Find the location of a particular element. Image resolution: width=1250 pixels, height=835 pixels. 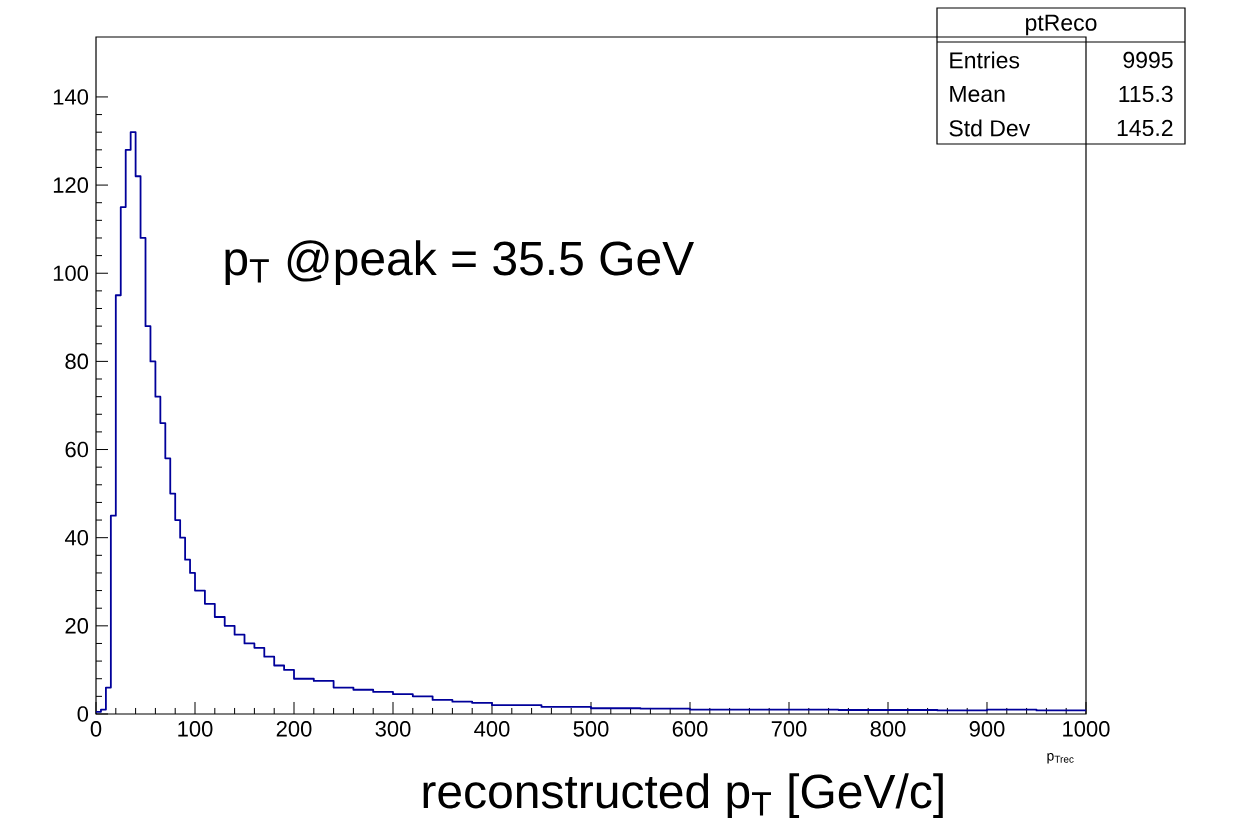

x-axis-title: p$_{Trec}$ is located at coordinates (1060, 758).